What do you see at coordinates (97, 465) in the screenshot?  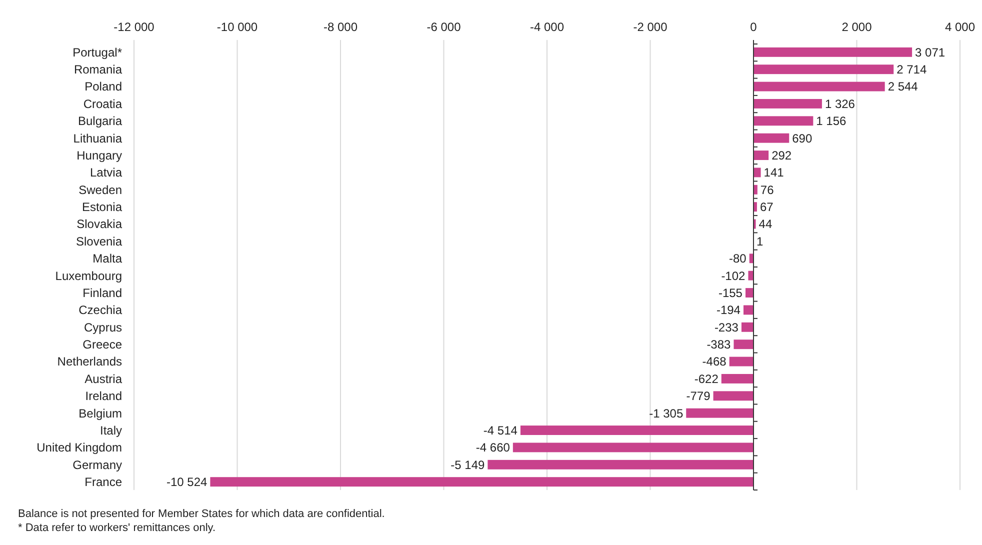 I see `y-tick-label: Germany` at bounding box center [97, 465].